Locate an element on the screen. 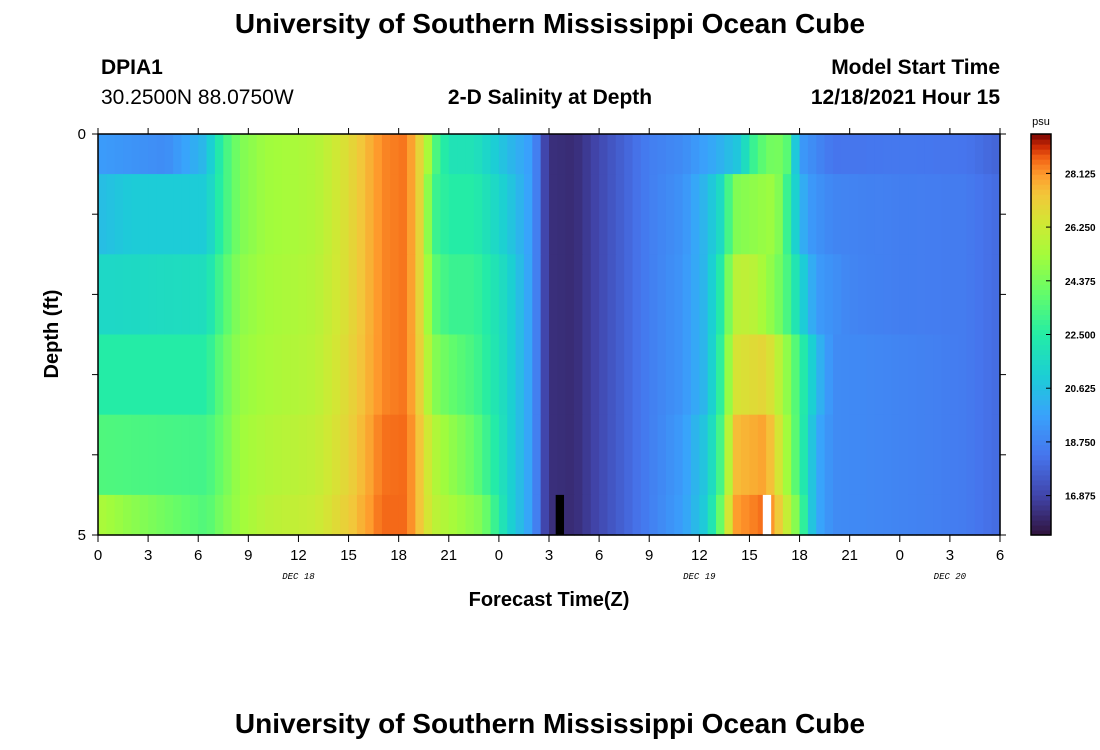 Image resolution: width=1100 pixels, height=750 pixels. colorbar-tick-label: 24.375 is located at coordinates (1080, 282).